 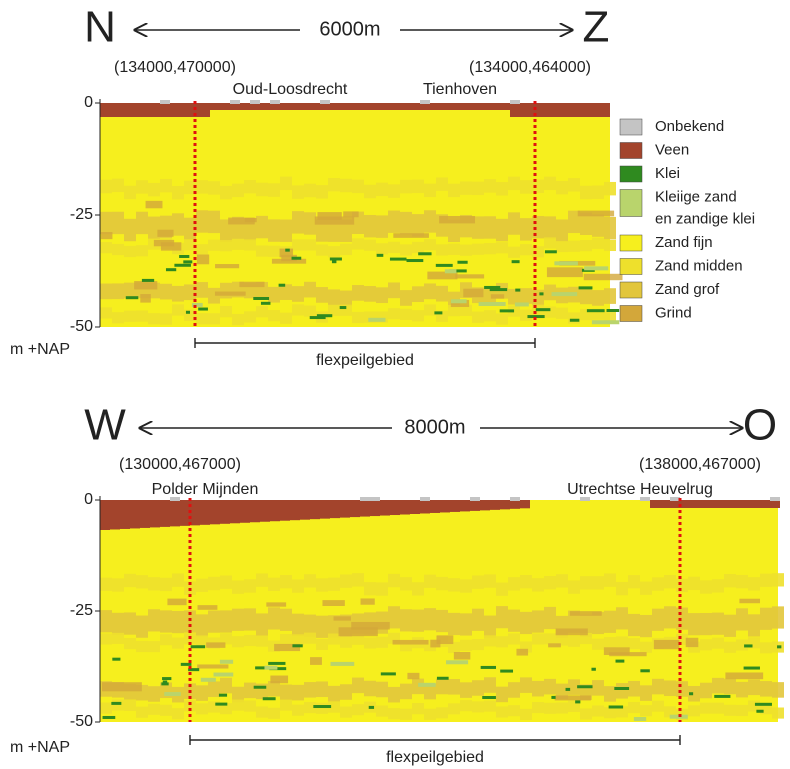 What do you see at coordinates (672, 149) in the screenshot?
I see `legend-label: Veen` at bounding box center [672, 149].